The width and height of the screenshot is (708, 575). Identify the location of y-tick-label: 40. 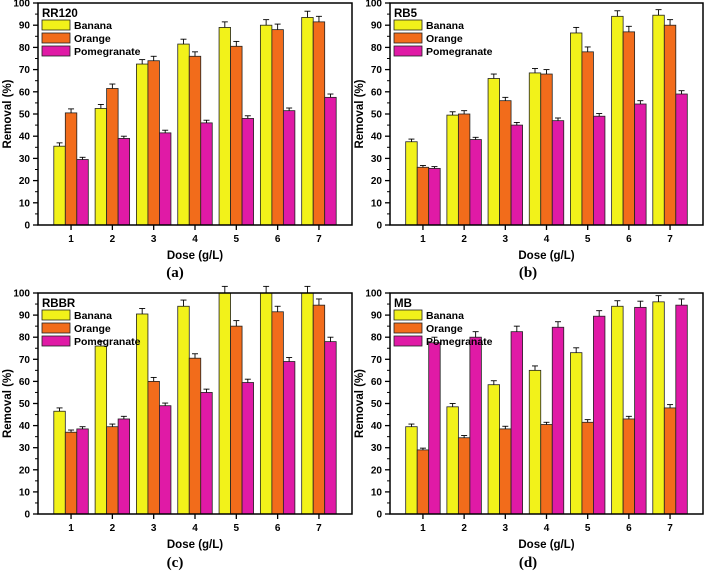
(377, 426).